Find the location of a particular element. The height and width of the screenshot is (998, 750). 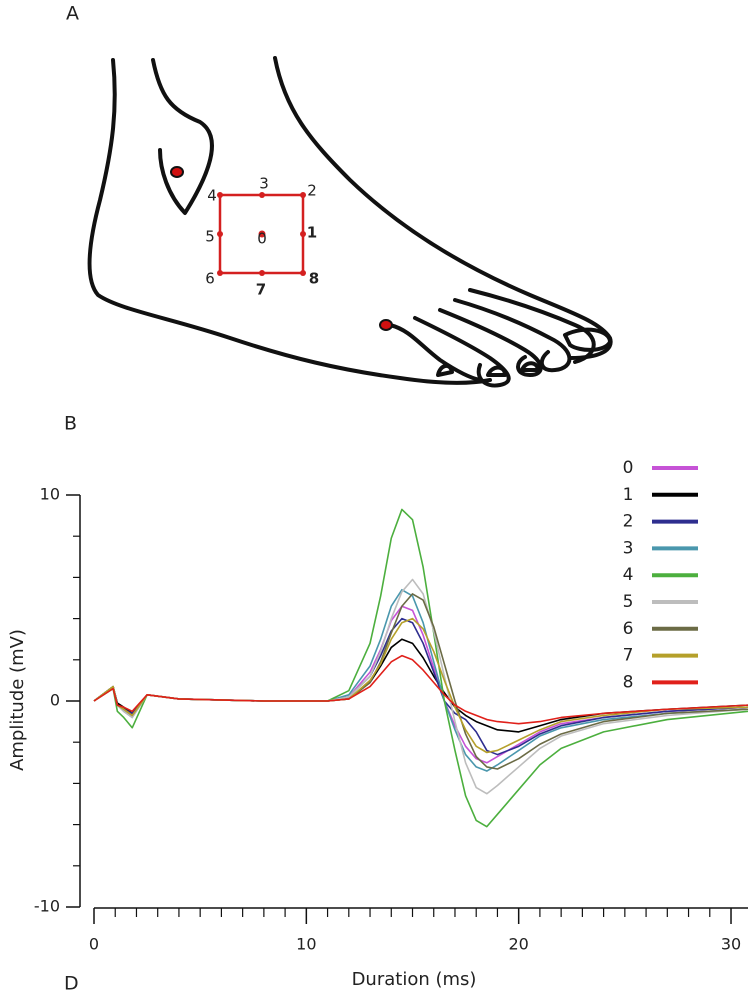

ground-electrode is located at coordinates (386, 325).